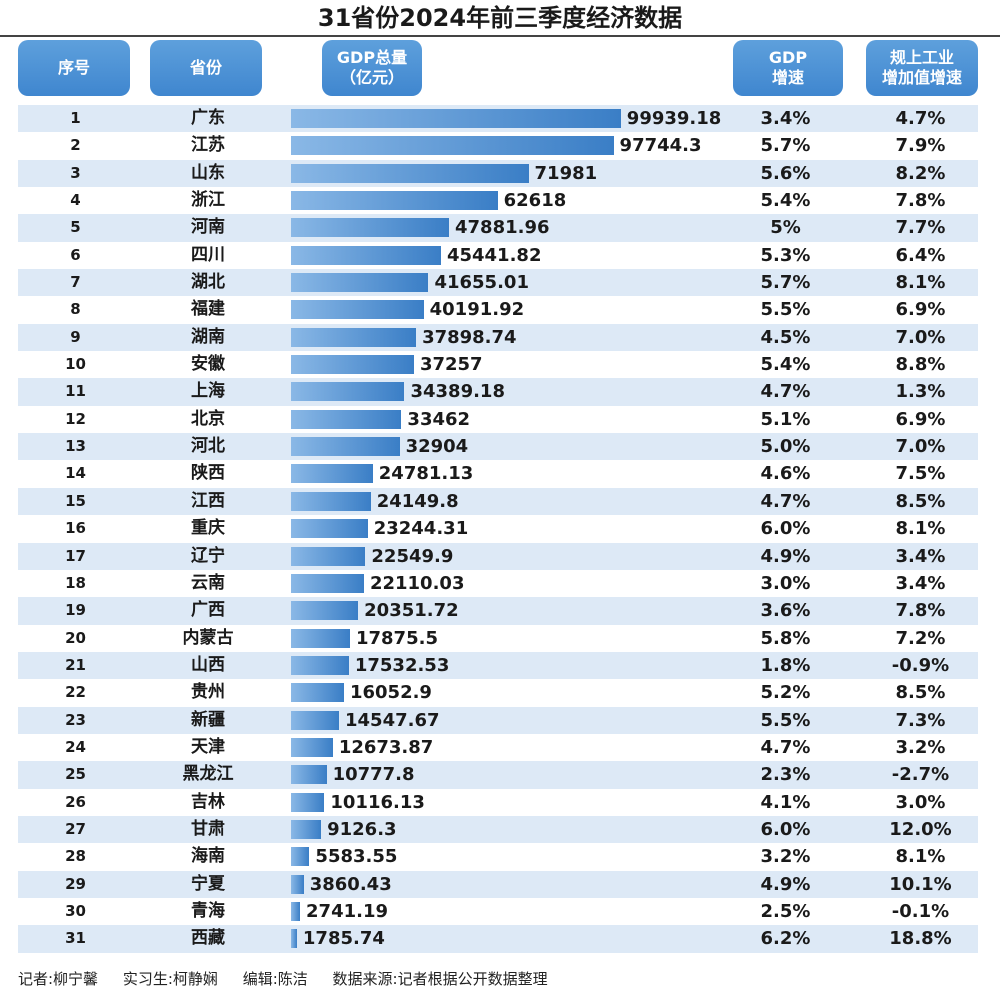 This screenshot has width=1000, height=1004. Describe the element at coordinates (75, 528) in the screenshot. I see `row-index: 16` at that location.